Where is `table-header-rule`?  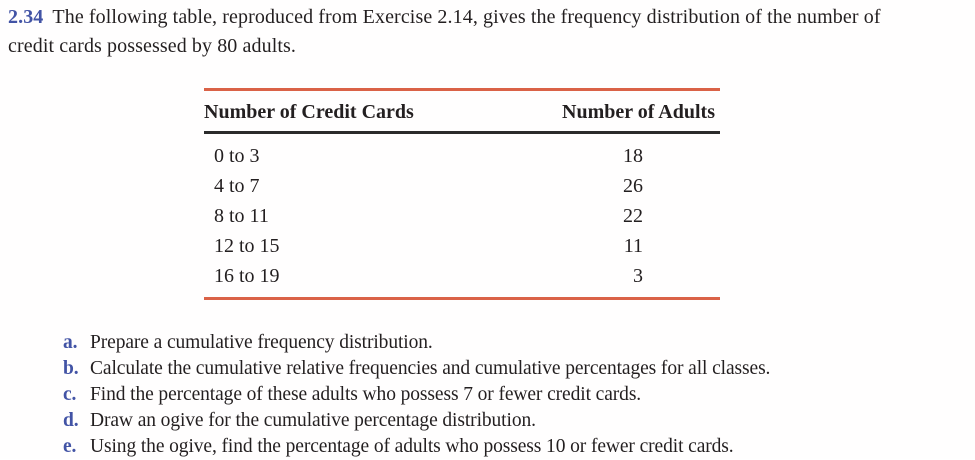 table-header-rule is located at coordinates (462, 132).